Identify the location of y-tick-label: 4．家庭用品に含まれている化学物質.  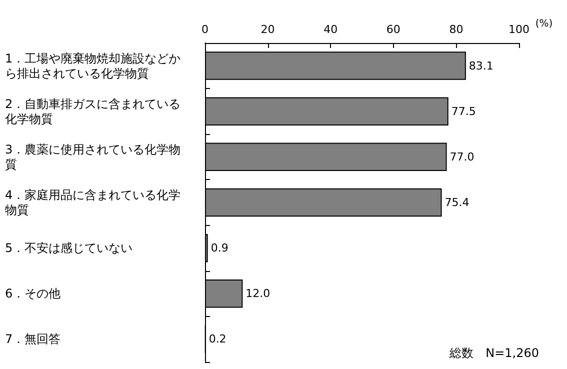
(93, 202).